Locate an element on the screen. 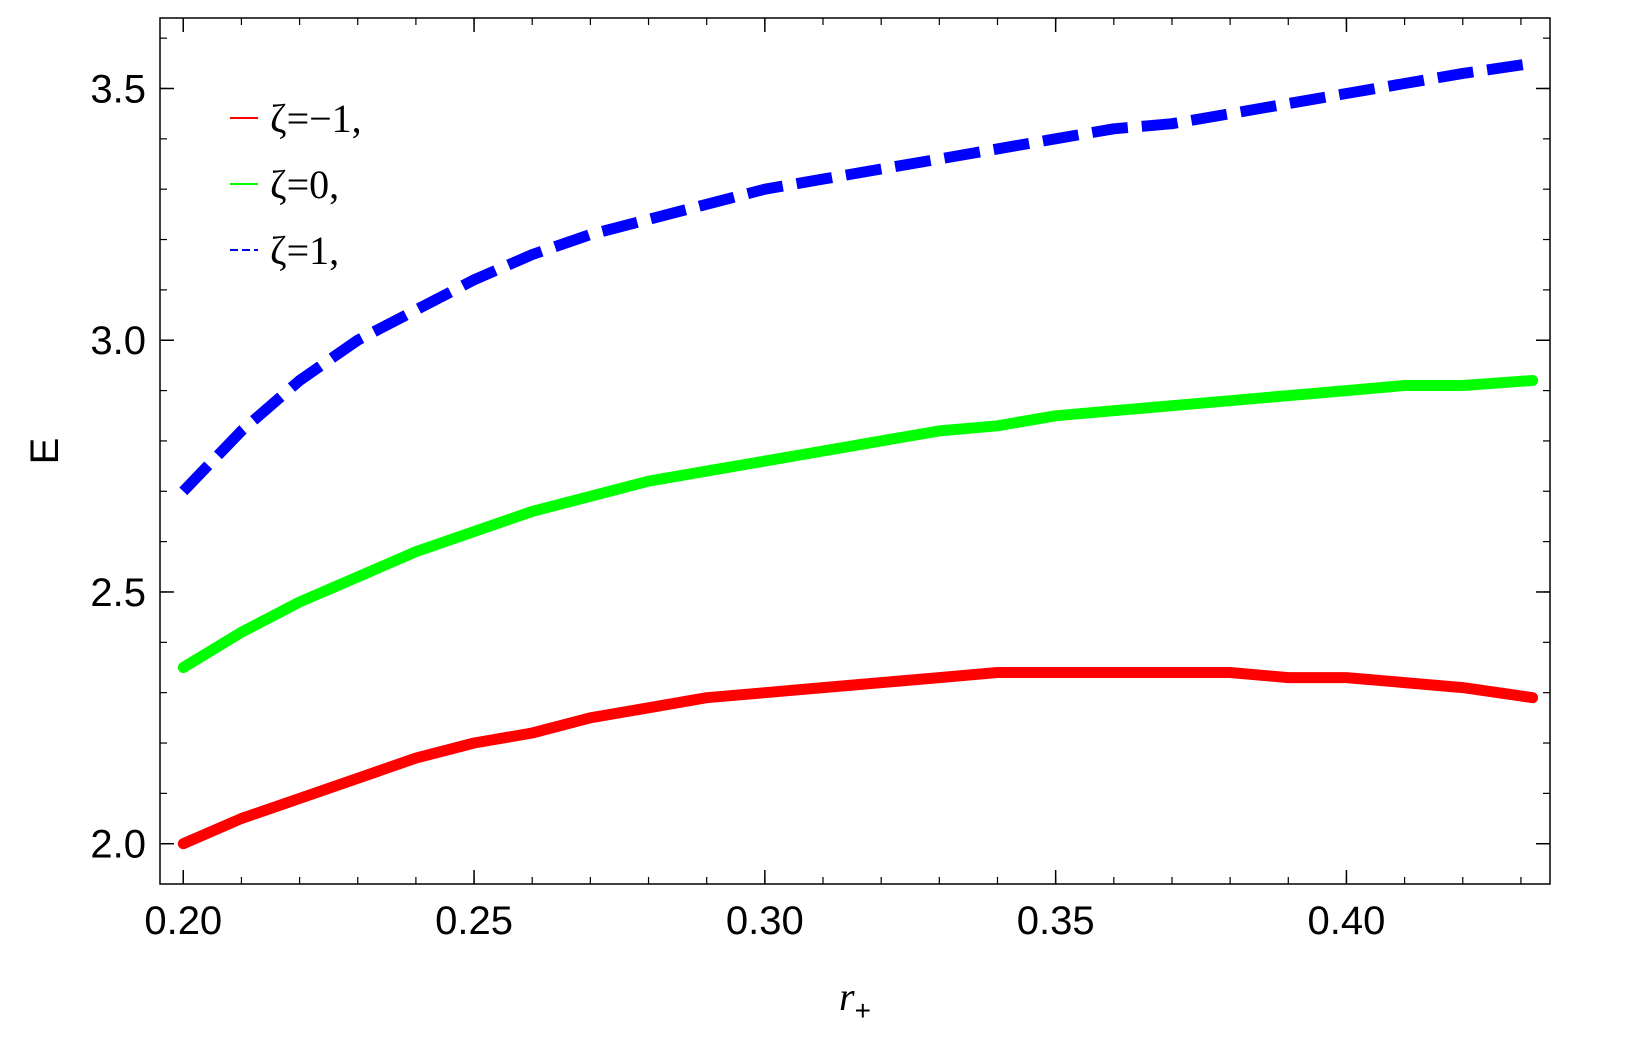 The height and width of the screenshot is (1059, 1626). x-tick-label: 0.25 is located at coordinates (474, 921).